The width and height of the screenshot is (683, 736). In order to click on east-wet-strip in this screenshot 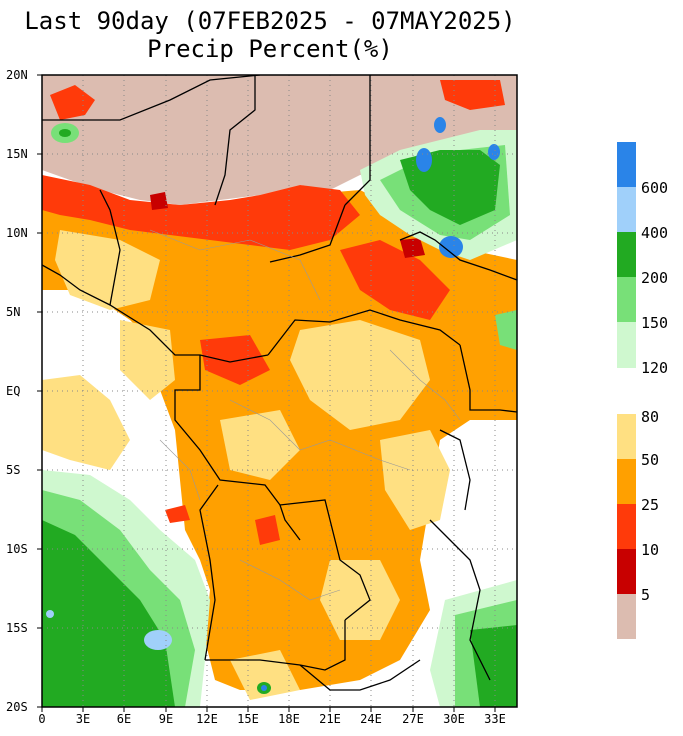, I will do `click(506, 330)`.